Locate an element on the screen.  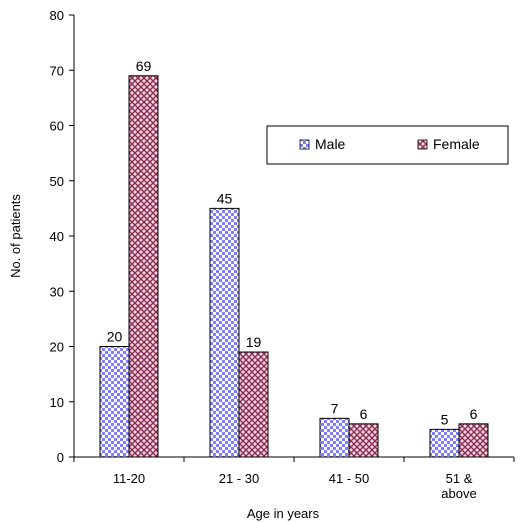
legend-label-male: Male is located at coordinates (330, 144).